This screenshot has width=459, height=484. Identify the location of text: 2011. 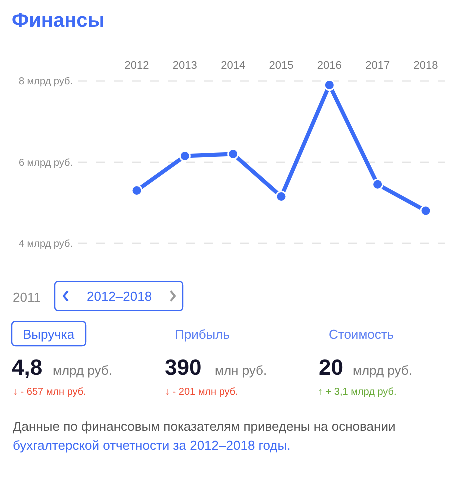
(27, 297).